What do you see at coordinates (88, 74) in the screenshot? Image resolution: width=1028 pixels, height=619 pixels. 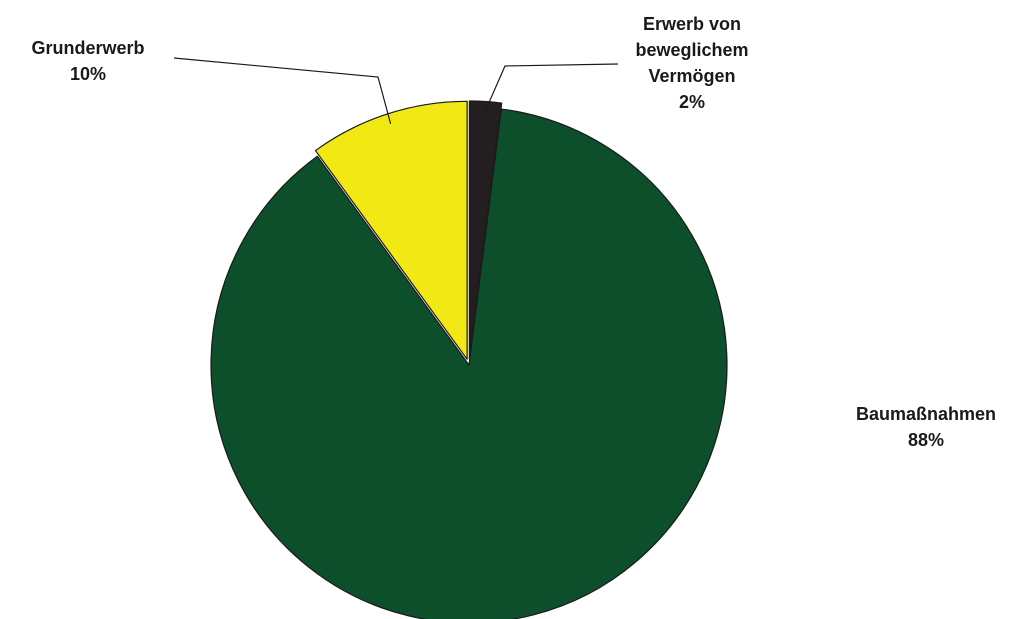 I see `slice-percent-label: 10%` at bounding box center [88, 74].